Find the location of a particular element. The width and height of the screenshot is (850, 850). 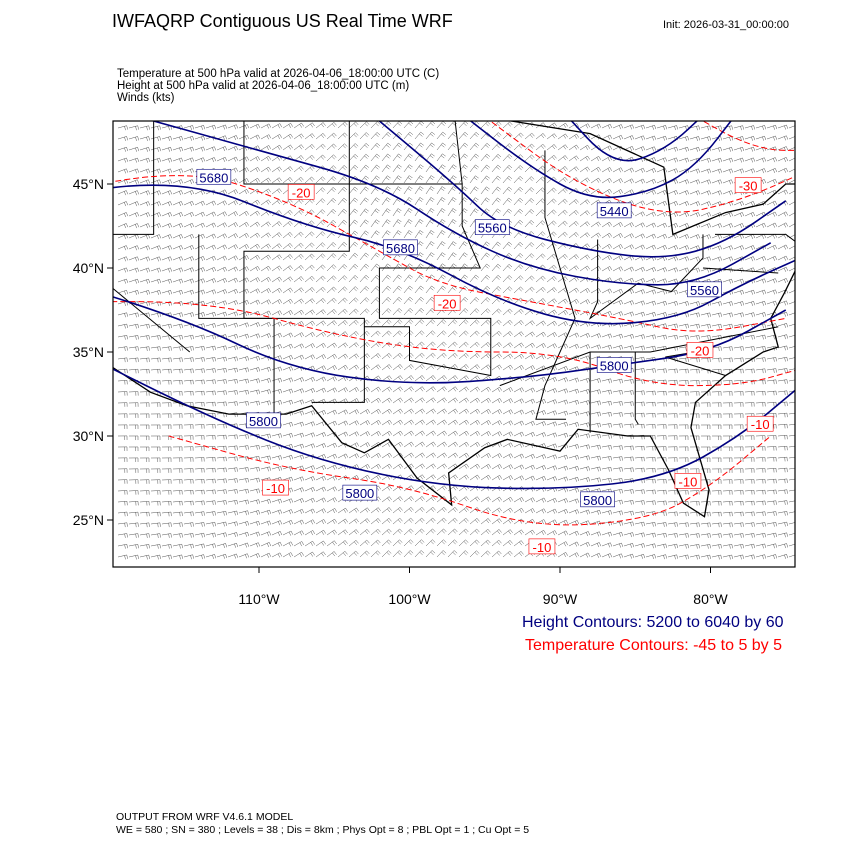

temperature-contour-legend: Temperature Contours: -45 to 5 by 5 is located at coordinates (654, 645).